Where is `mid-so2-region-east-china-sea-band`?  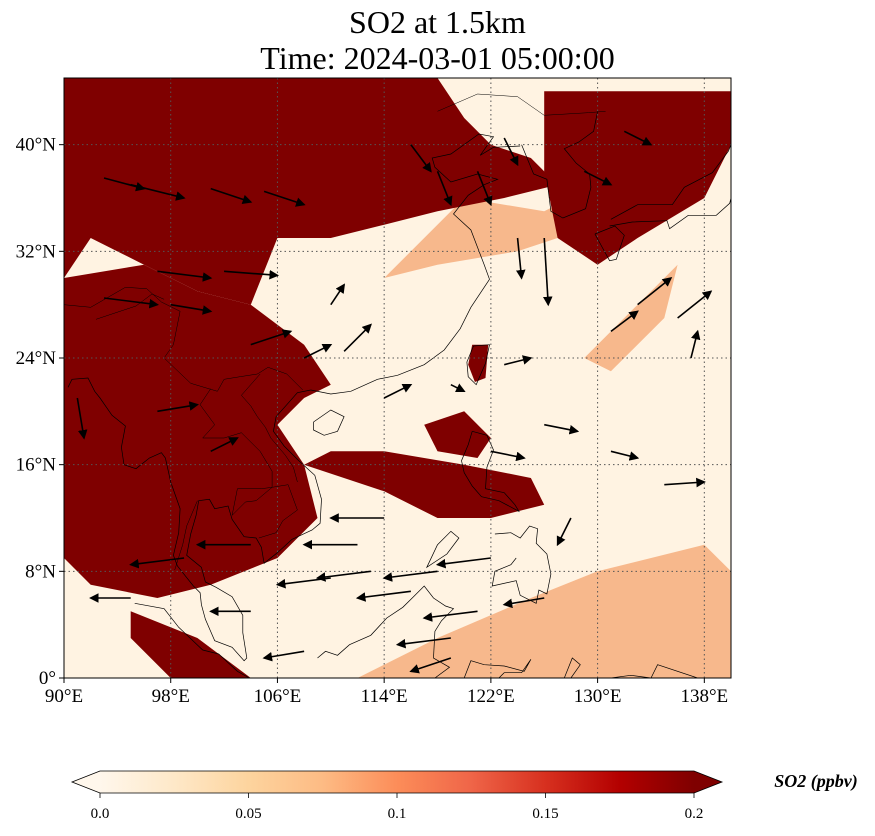
mid-so2-region-east-china-sea-band is located at coordinates (537, 204).